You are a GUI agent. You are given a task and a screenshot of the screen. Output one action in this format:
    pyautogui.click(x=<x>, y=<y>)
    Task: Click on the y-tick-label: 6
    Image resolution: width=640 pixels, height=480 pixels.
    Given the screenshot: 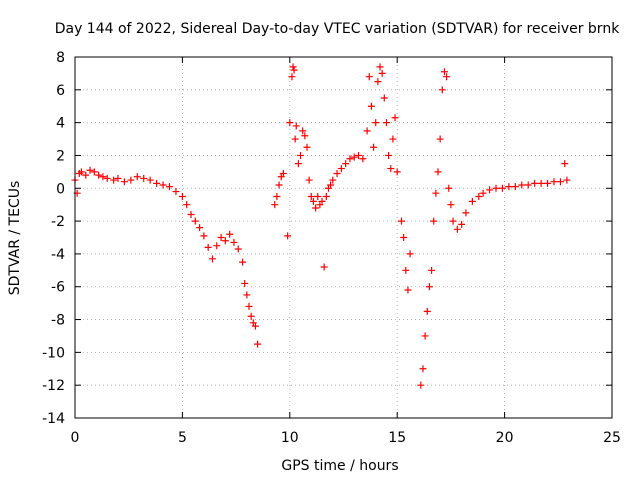 What is the action you would take?
    pyautogui.click(x=60, y=91)
    